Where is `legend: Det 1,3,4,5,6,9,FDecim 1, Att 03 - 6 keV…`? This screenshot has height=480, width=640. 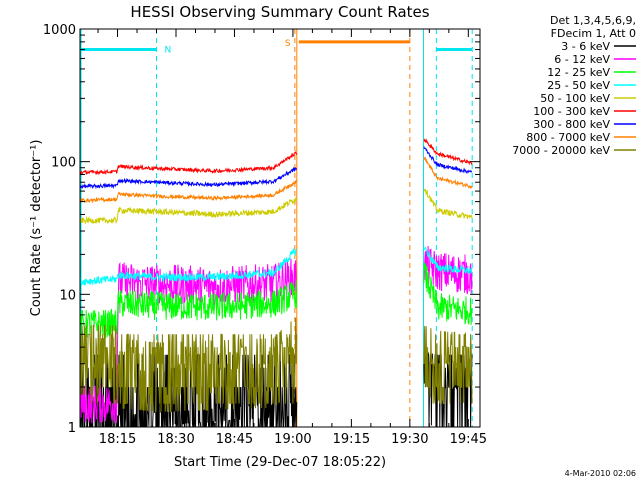 legend: Det 1,3,4,5,6,9,FDecim 1, Att 03 - 6 keV… is located at coordinates (574, 85).